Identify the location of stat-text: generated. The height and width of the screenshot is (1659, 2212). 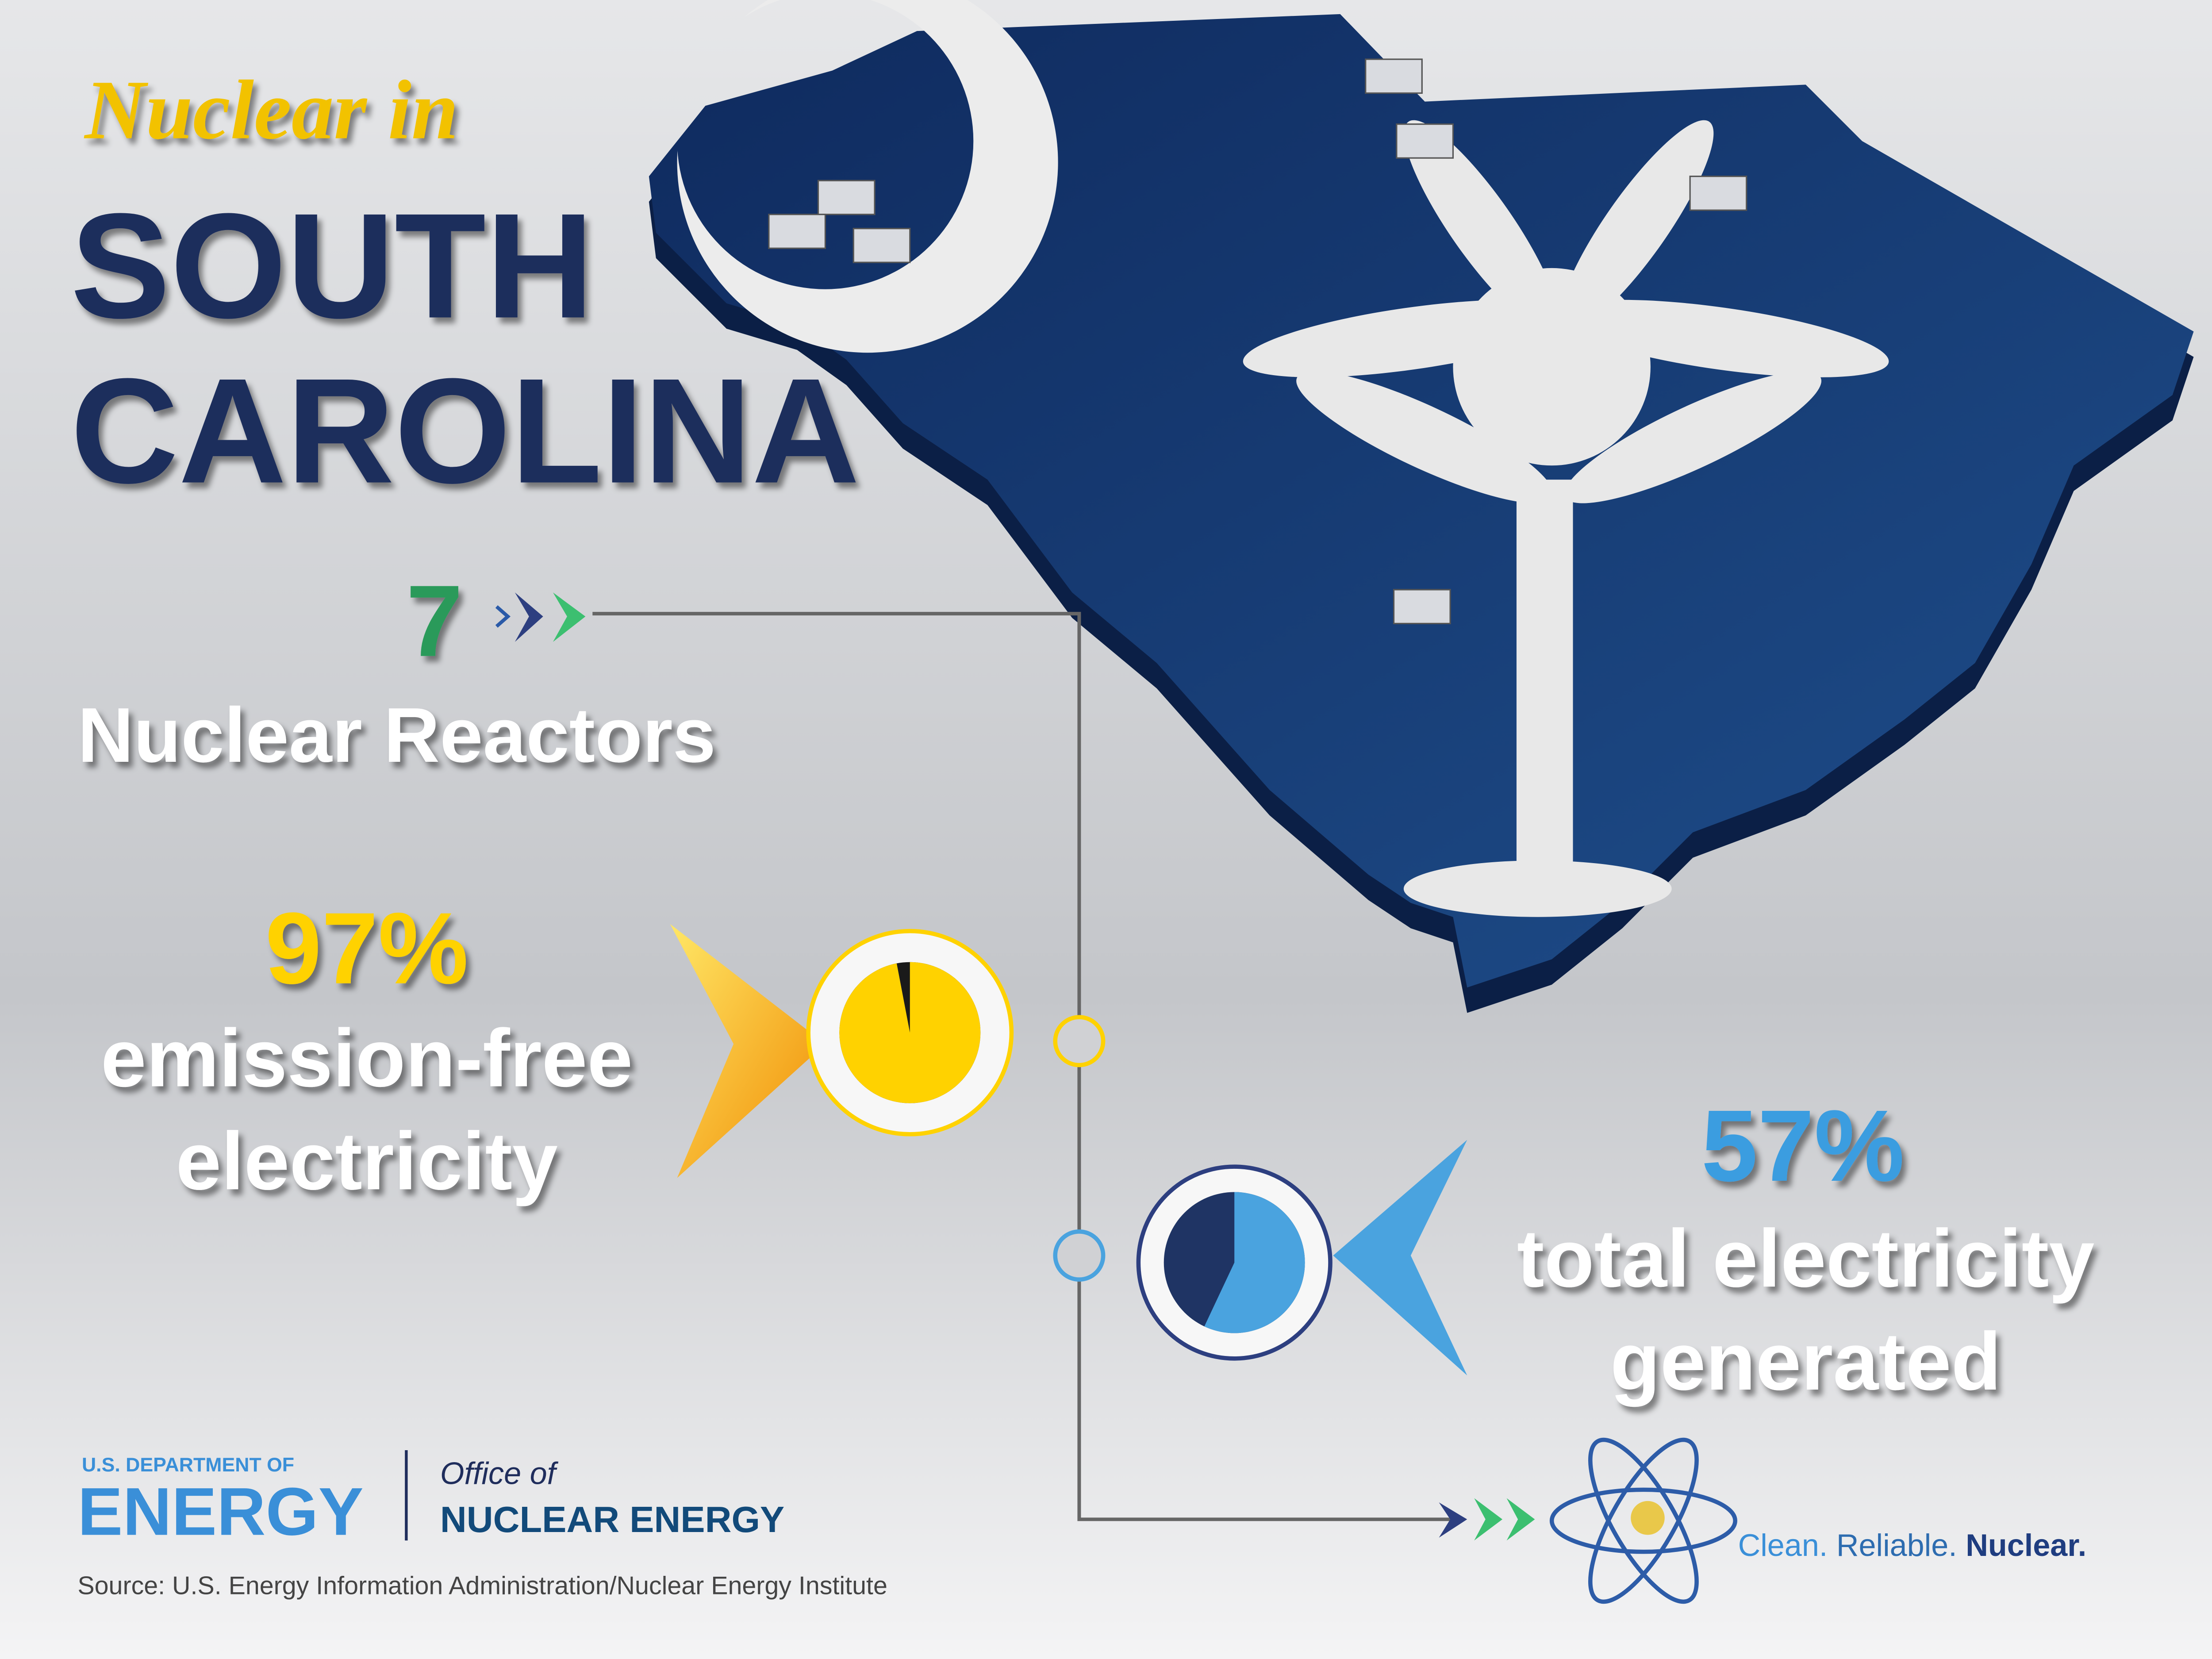
(1806, 1362).